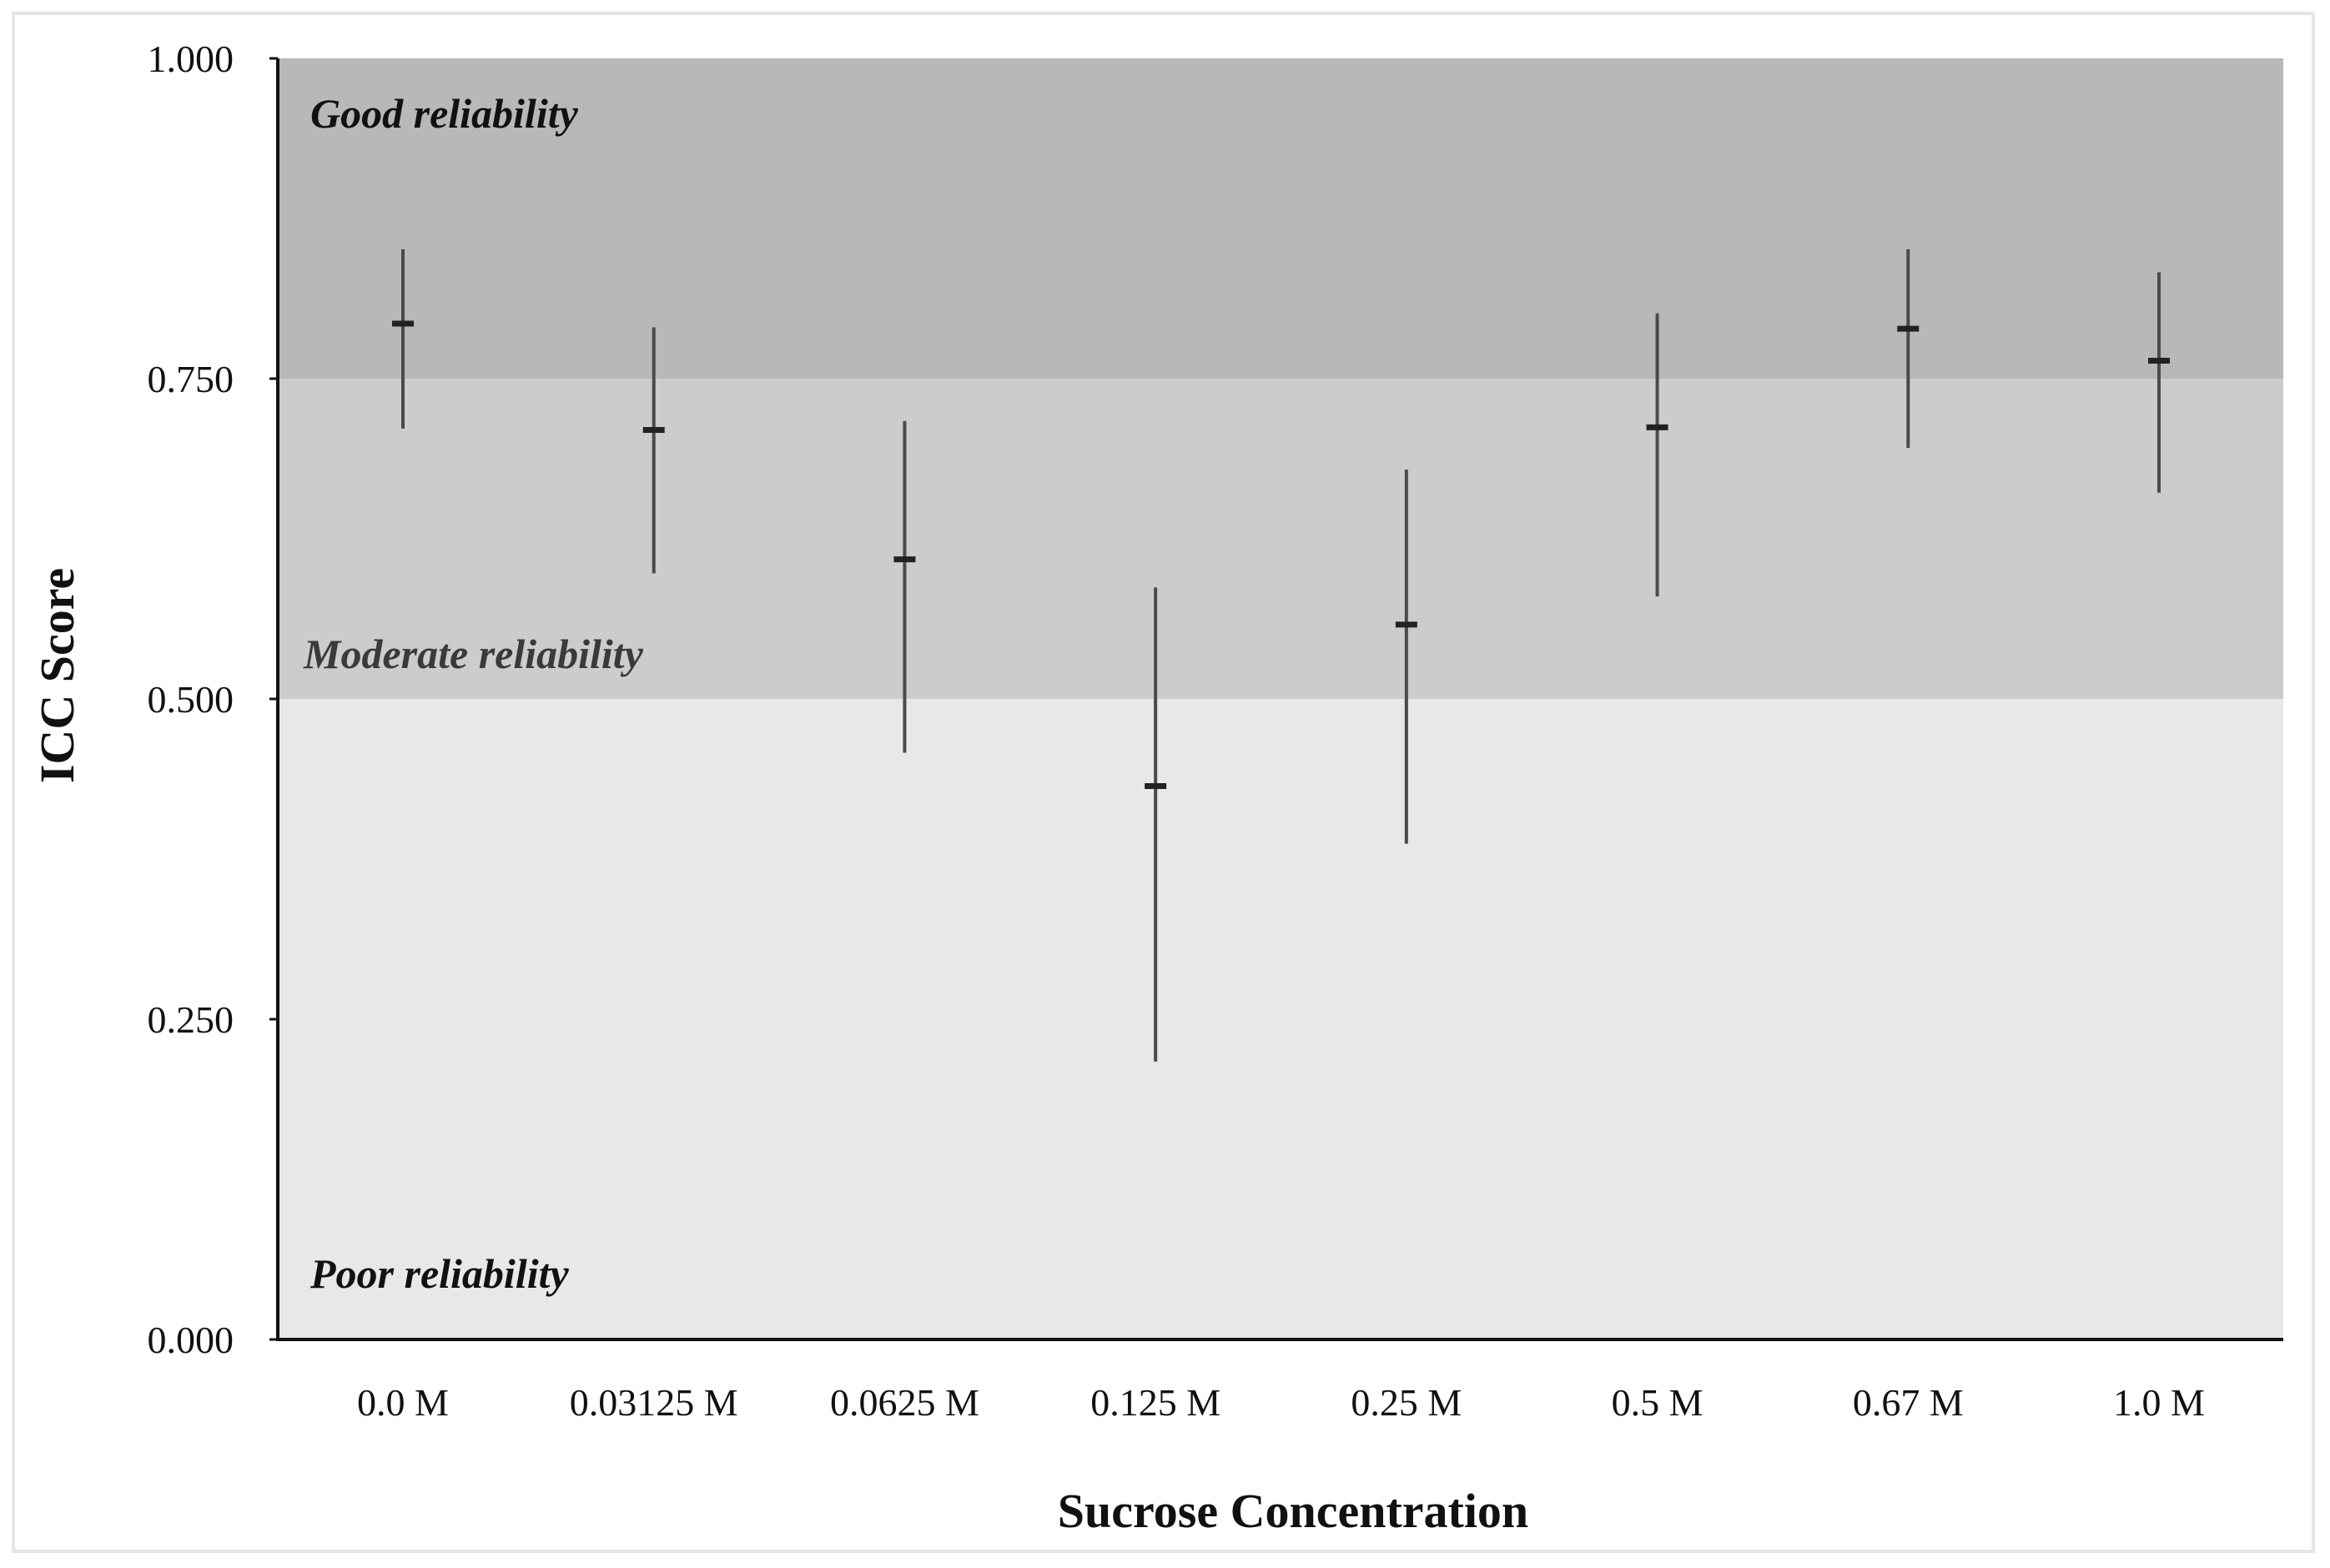  Describe the element at coordinates (1407, 1402) in the screenshot. I see `x-tick-label: 0.25 M` at that location.